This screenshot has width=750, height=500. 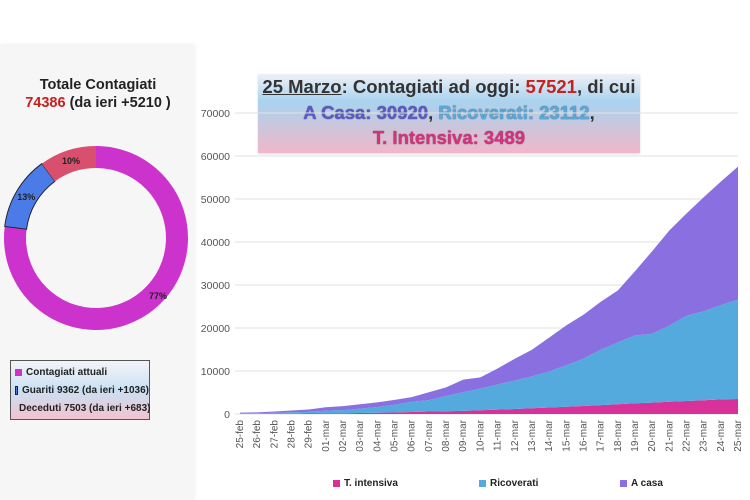 What do you see at coordinates (618, 435) in the screenshot?
I see `x-tick-label: 18-mar` at bounding box center [618, 435].